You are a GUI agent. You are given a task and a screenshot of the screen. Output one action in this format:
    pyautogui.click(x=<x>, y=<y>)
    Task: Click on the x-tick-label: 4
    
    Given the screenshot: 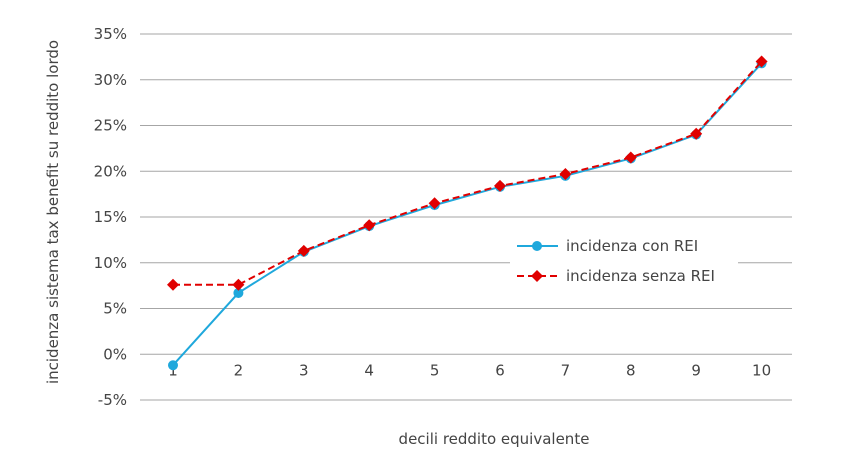 What is the action you would take?
    pyautogui.click(x=369, y=370)
    